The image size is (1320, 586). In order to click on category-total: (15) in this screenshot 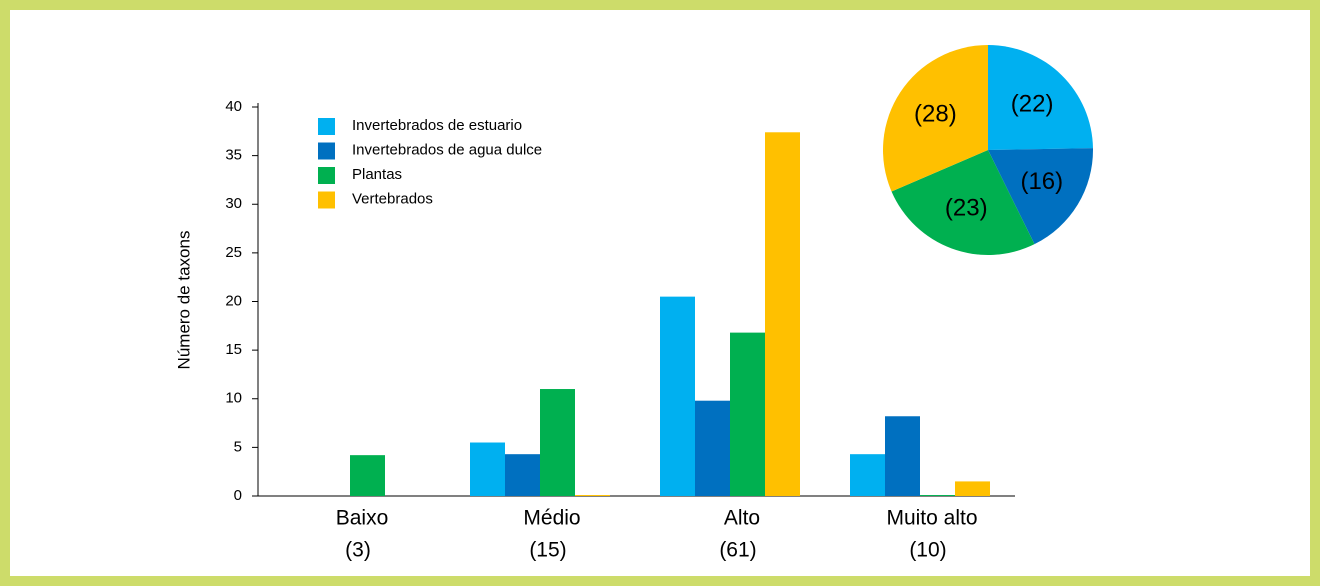, I will do `click(547, 550)`.